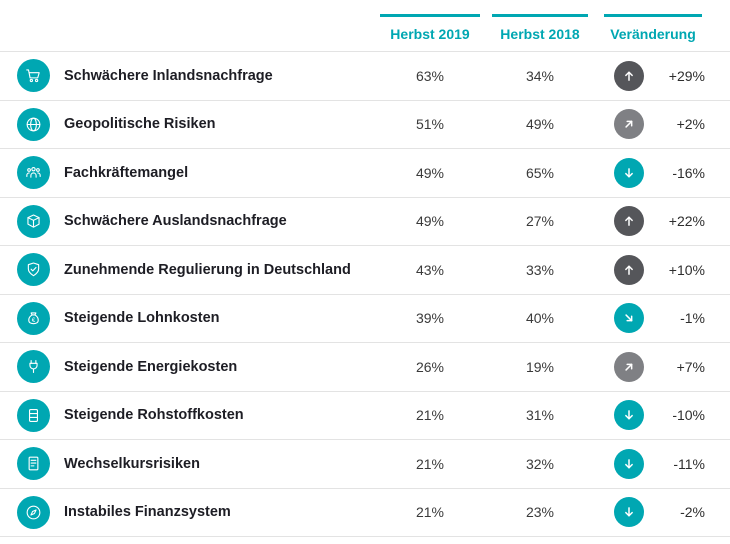 The height and width of the screenshot is (544, 730). I want to click on value-2018: 32%, so click(540, 463).